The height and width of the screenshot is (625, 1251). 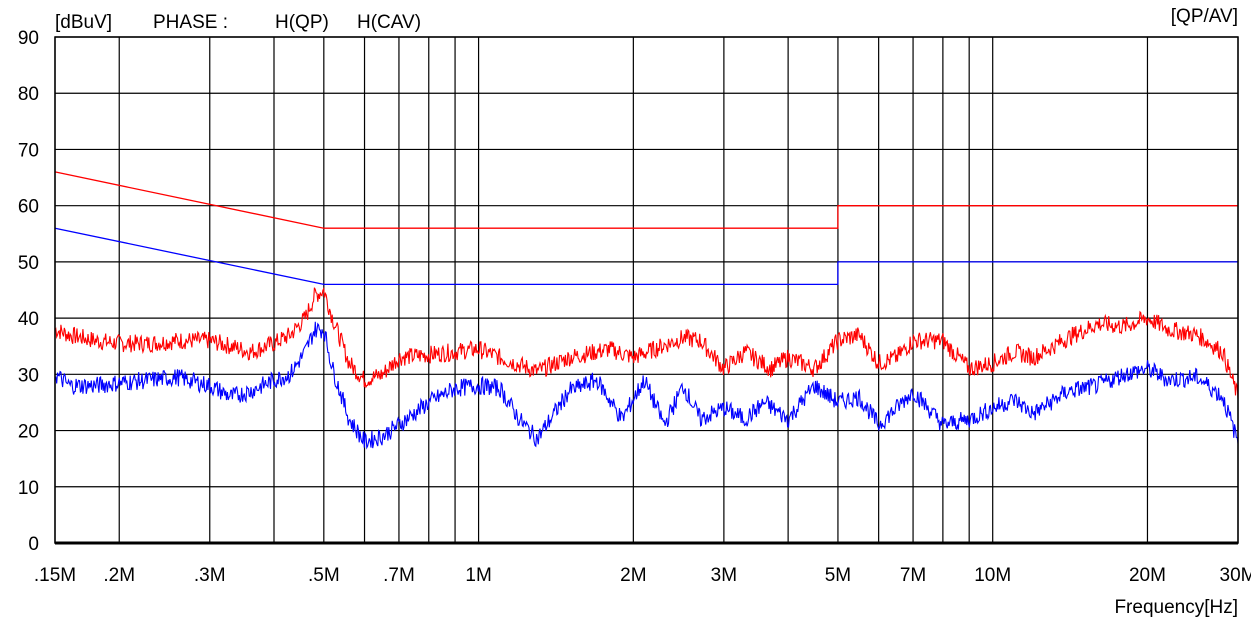 I want to click on y-tick-label: 10, so click(x=28, y=488).